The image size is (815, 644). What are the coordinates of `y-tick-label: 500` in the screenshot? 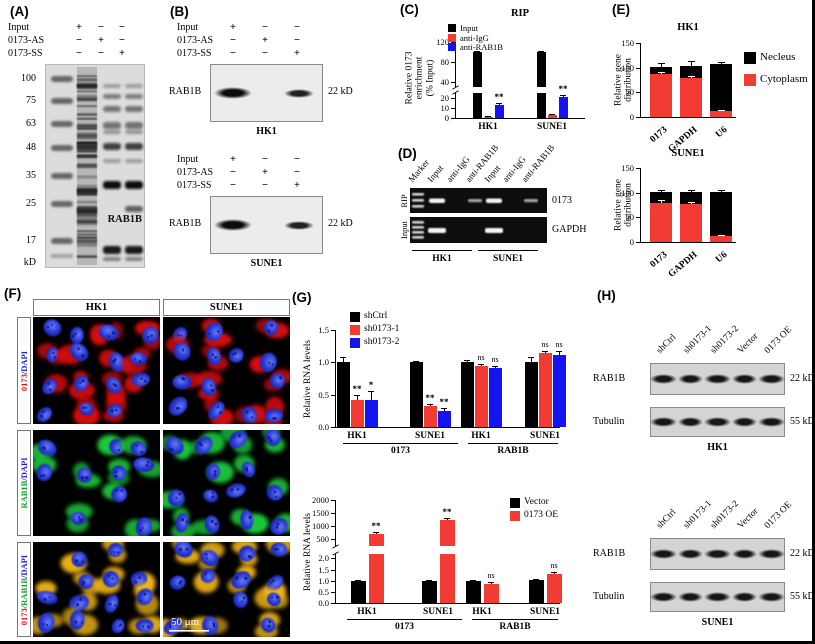 It's located at (322, 539).